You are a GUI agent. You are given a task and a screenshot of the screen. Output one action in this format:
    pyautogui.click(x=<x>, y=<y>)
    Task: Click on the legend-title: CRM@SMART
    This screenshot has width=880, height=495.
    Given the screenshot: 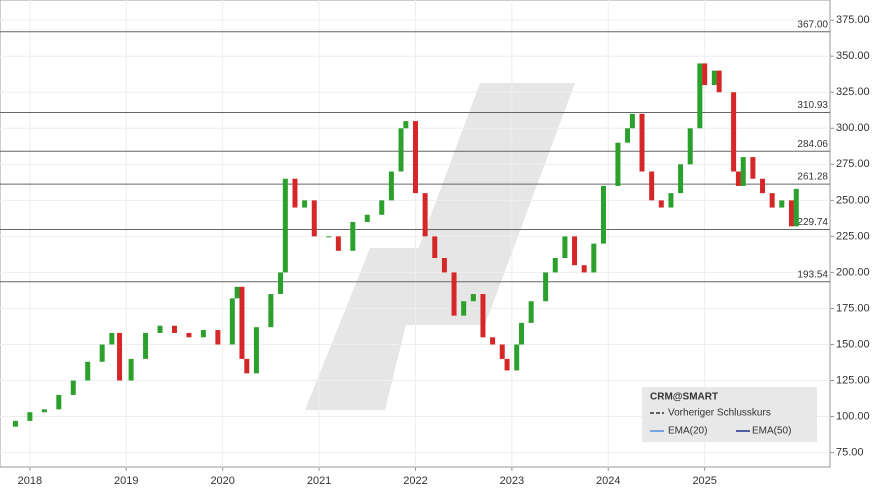 What is the action you would take?
    pyautogui.click(x=684, y=397)
    